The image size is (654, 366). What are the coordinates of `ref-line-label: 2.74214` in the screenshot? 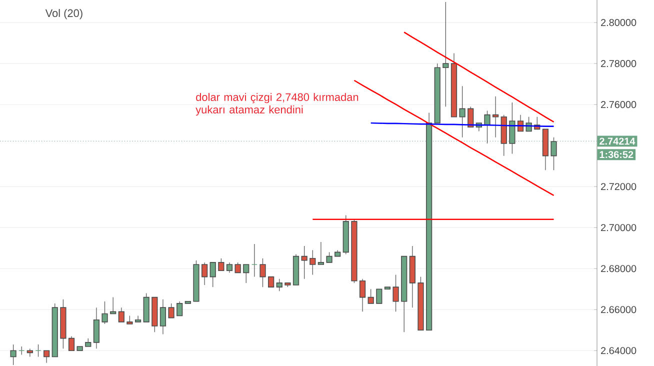 It's located at (618, 141).